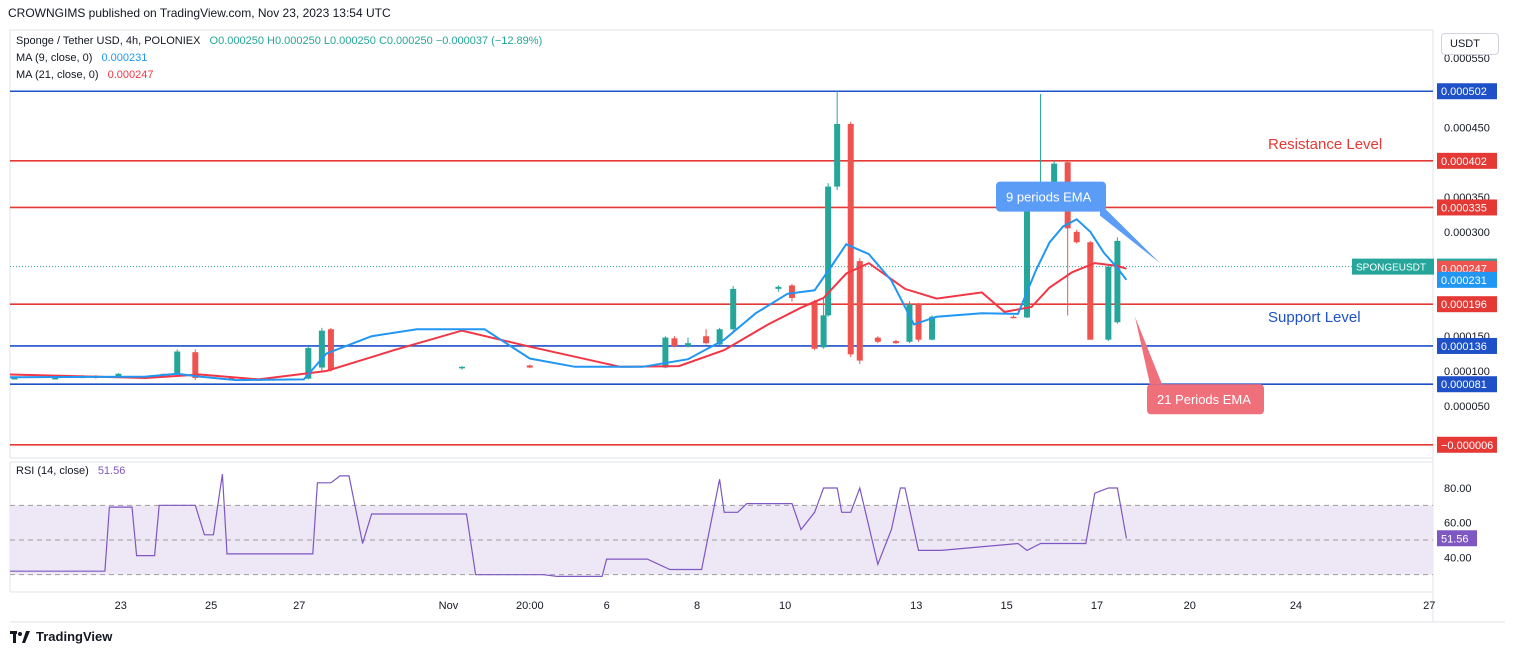 The height and width of the screenshot is (655, 1515). What do you see at coordinates (57, 75) in the screenshot?
I see `ma21-label: MA (21, close, 0)` at bounding box center [57, 75].